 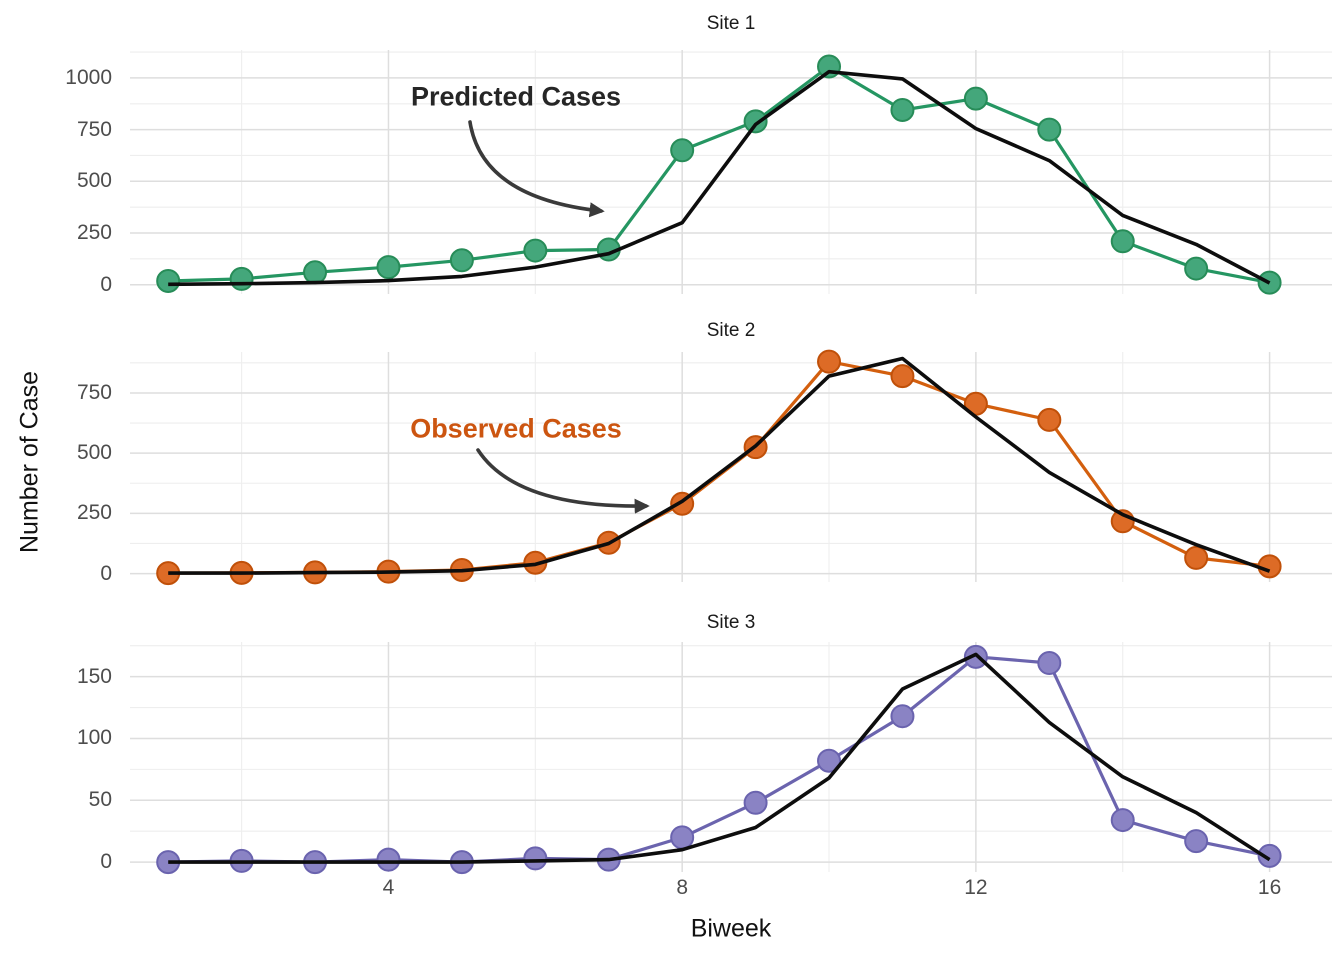 What do you see at coordinates (29, 462) in the screenshot?
I see `y-axis-label: Number of Case` at bounding box center [29, 462].